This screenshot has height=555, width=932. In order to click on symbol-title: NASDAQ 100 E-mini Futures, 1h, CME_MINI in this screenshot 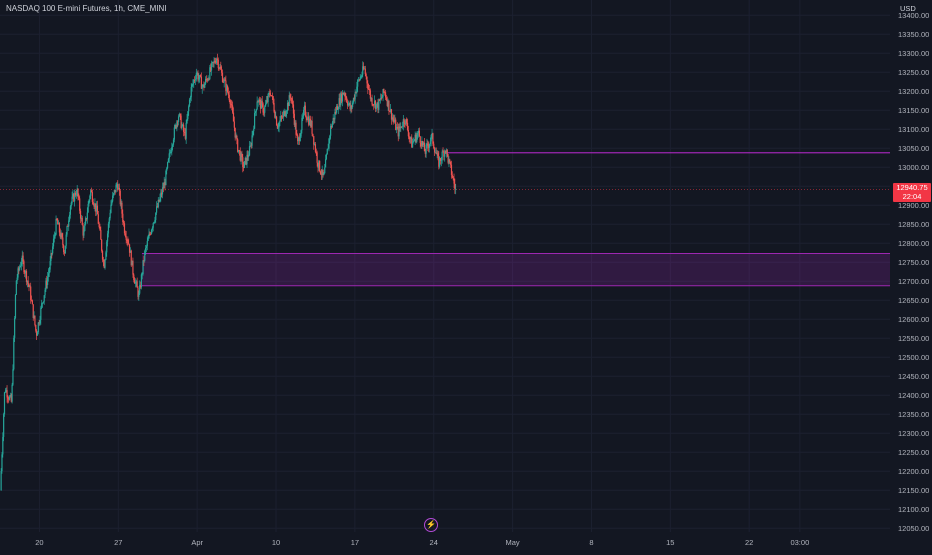, I will do `click(86, 8)`.